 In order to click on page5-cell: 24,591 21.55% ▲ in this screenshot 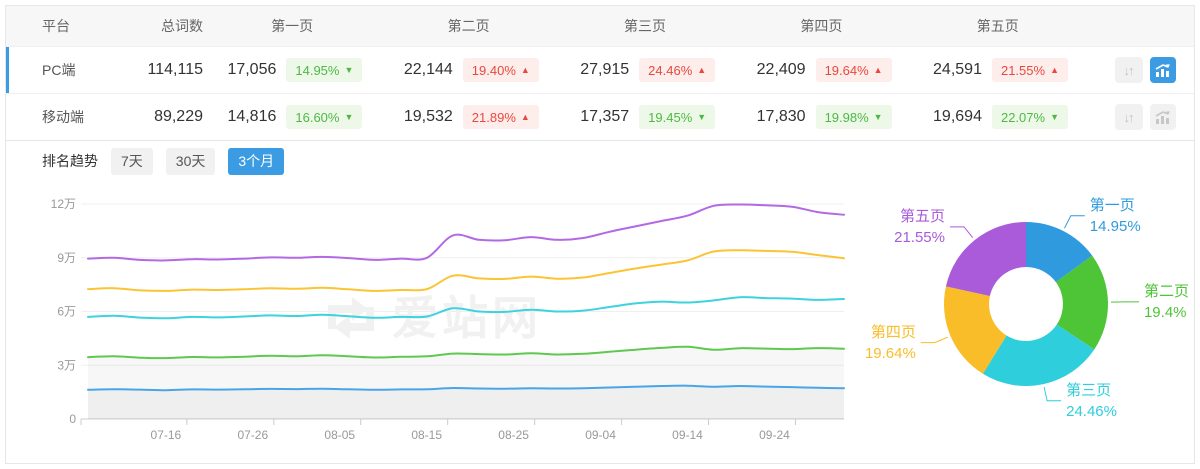, I will do `click(1010, 70)`.